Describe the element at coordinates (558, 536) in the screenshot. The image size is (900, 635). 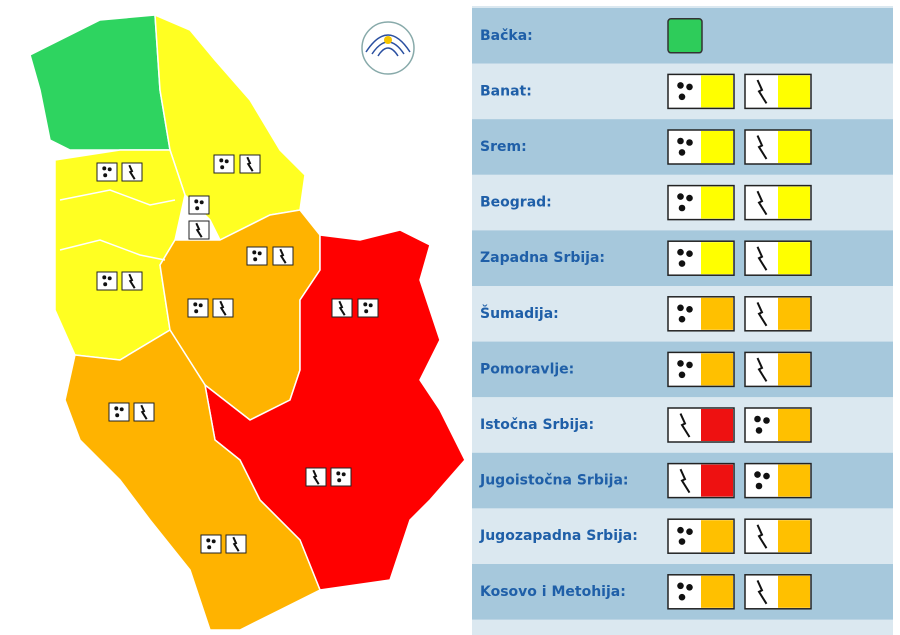
I see `region-name: Jugozapadna Srbija:` at that location.